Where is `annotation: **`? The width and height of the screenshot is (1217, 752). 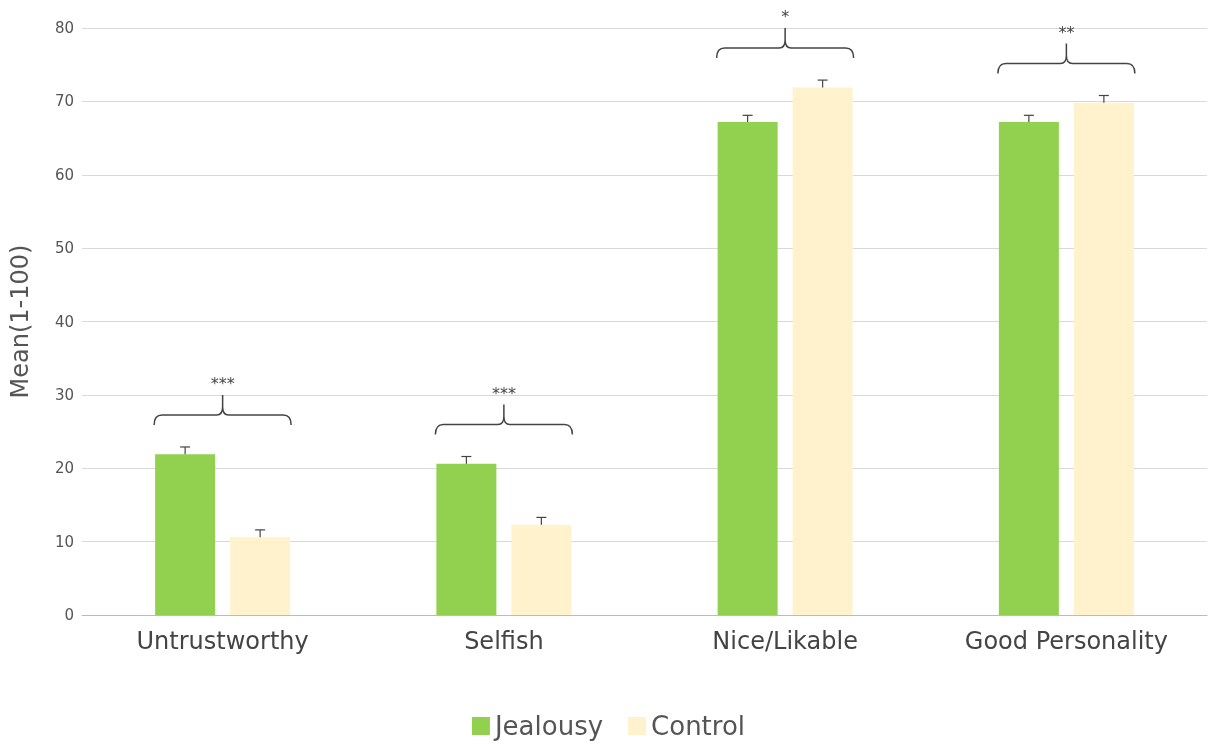 annotation: ** is located at coordinates (1066, 32).